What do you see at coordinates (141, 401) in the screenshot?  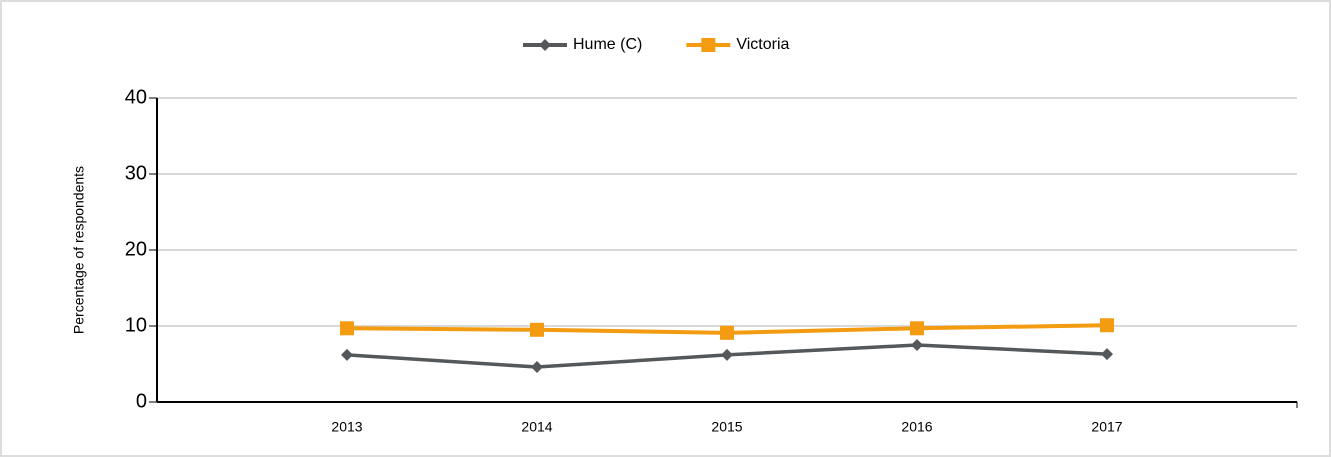 I see `y-tick-label: 0` at bounding box center [141, 401].